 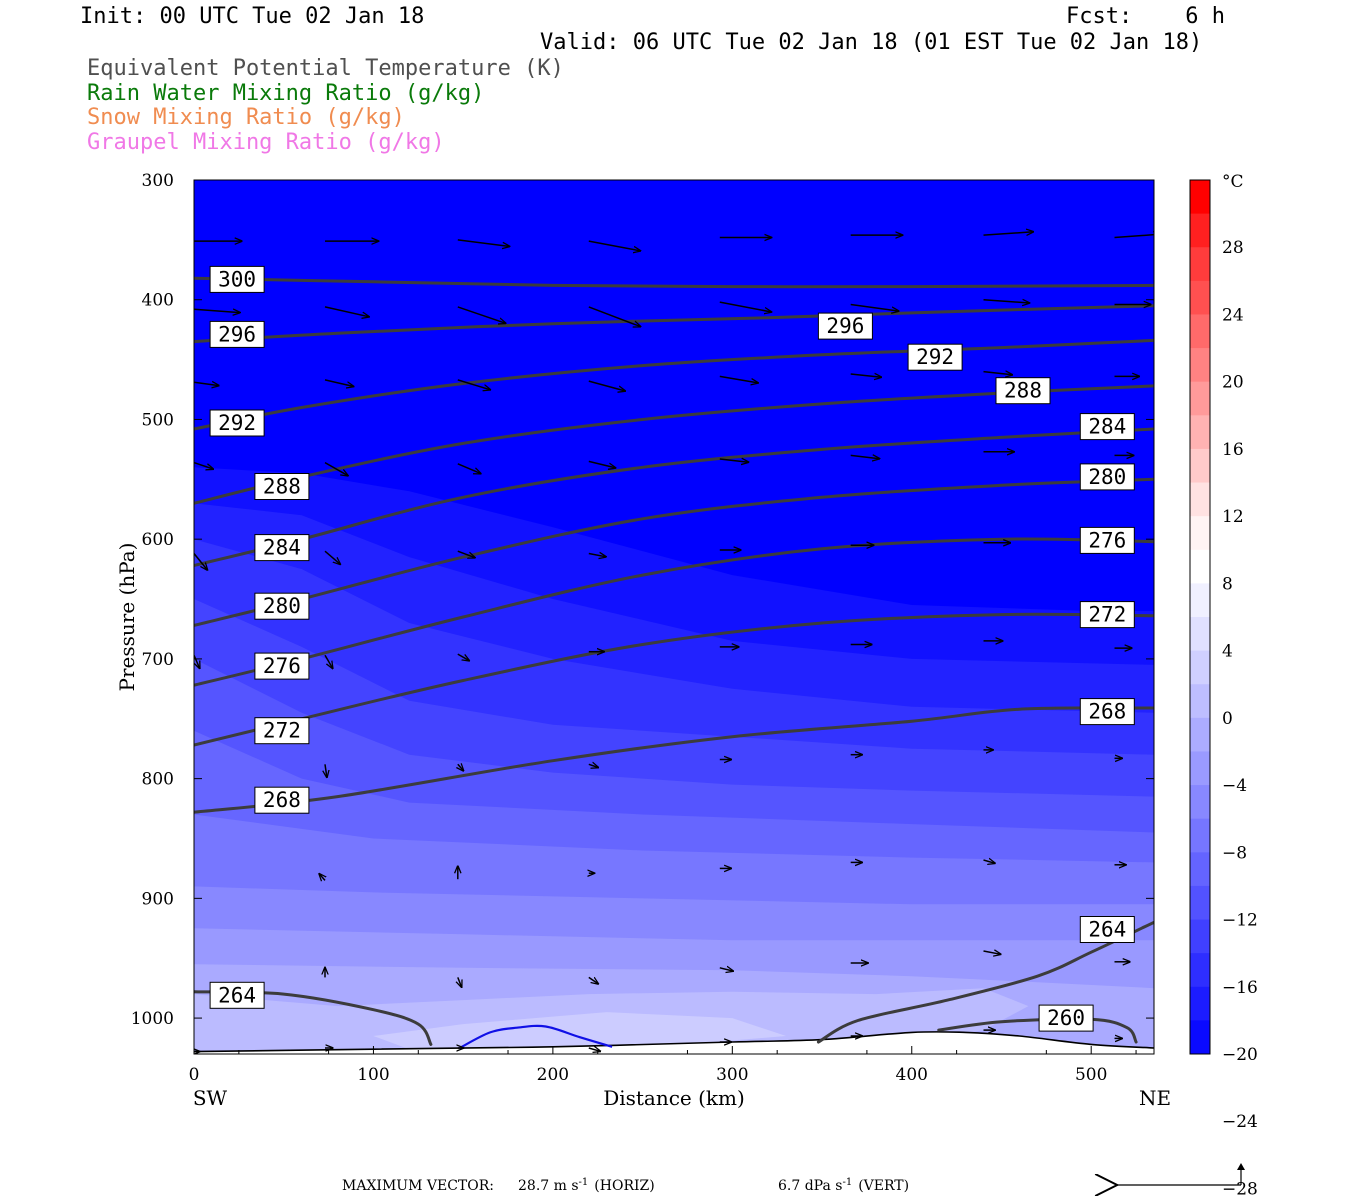 What do you see at coordinates (732, 1075) in the screenshot?
I see `x-tick-label-3: 300` at bounding box center [732, 1075].